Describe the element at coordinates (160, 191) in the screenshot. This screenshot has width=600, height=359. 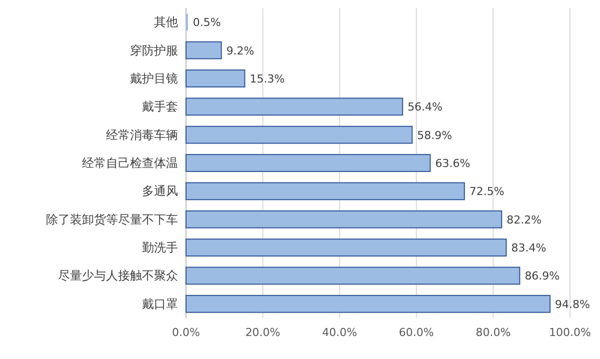
I see `y-tick-label: 多通风` at that location.